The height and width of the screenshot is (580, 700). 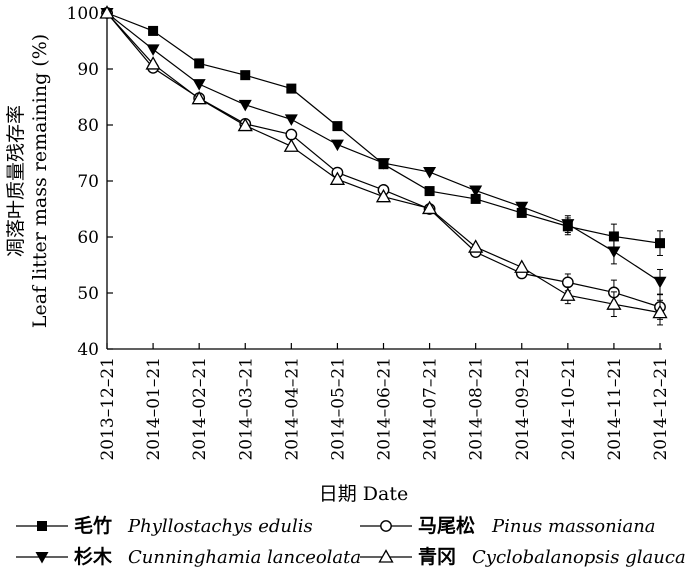 I want to click on legend-label-latin: Cunninghamia lanceolata, so click(x=244, y=557).